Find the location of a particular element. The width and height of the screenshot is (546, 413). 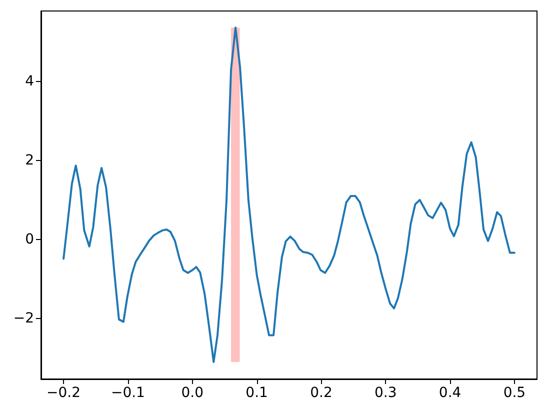

x-tick-label: 0.1 is located at coordinates (257, 393).